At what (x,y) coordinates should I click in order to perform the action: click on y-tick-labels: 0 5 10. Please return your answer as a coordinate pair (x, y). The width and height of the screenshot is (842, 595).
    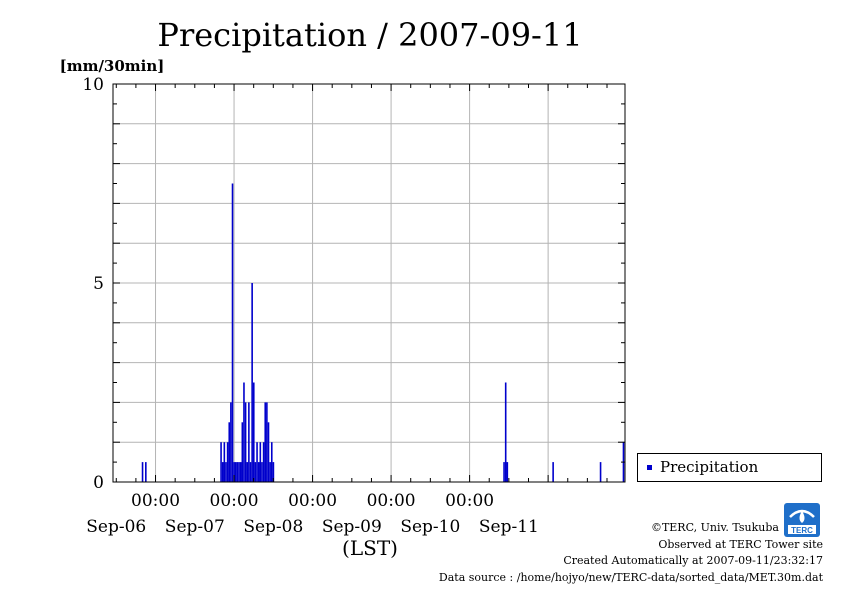
    Looking at the image, I should click on (93, 284).